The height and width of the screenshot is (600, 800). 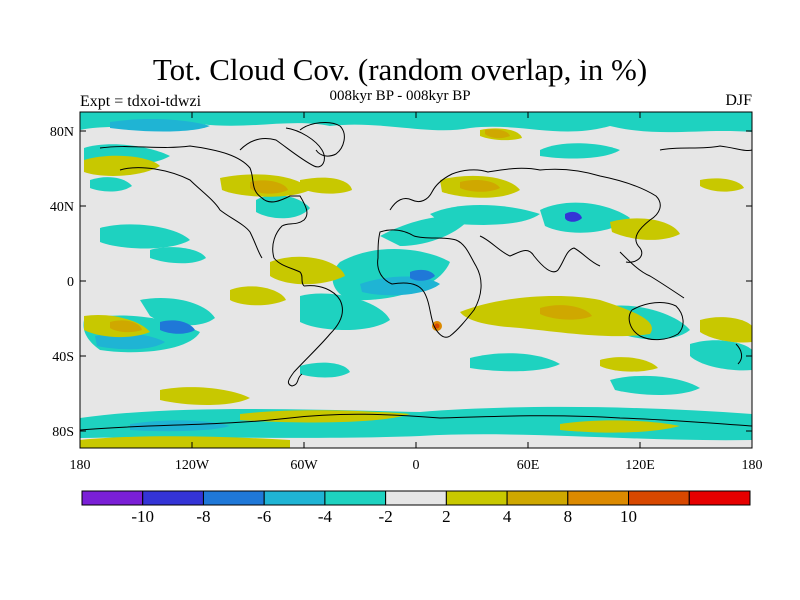 What do you see at coordinates (63, 357) in the screenshot?
I see `lat-tick-label: 40S` at bounding box center [63, 357].